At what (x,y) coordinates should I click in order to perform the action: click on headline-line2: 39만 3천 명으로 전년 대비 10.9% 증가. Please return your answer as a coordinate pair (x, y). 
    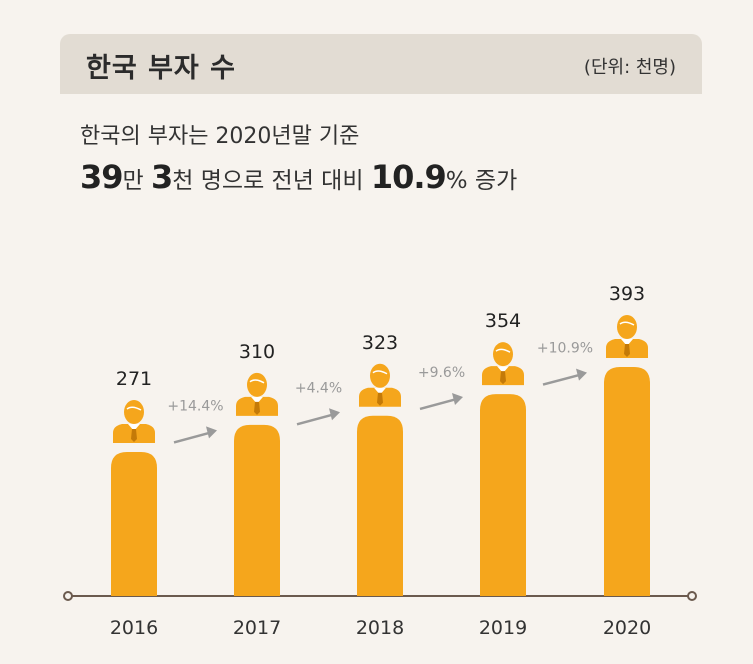
    Looking at the image, I should click on (298, 177).